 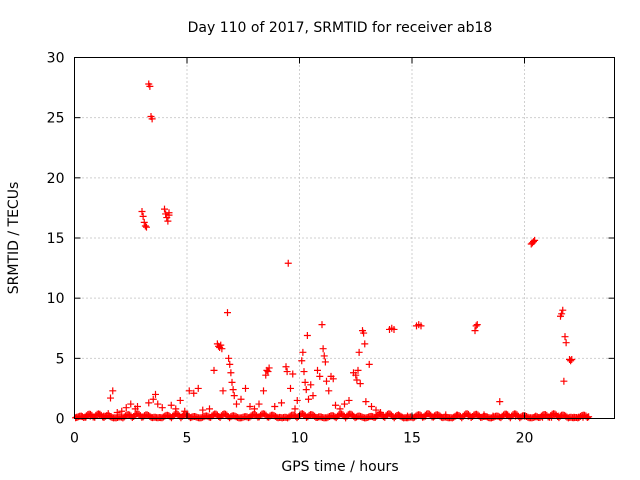 I want to click on y-tick-label: 10, so click(x=56, y=299).